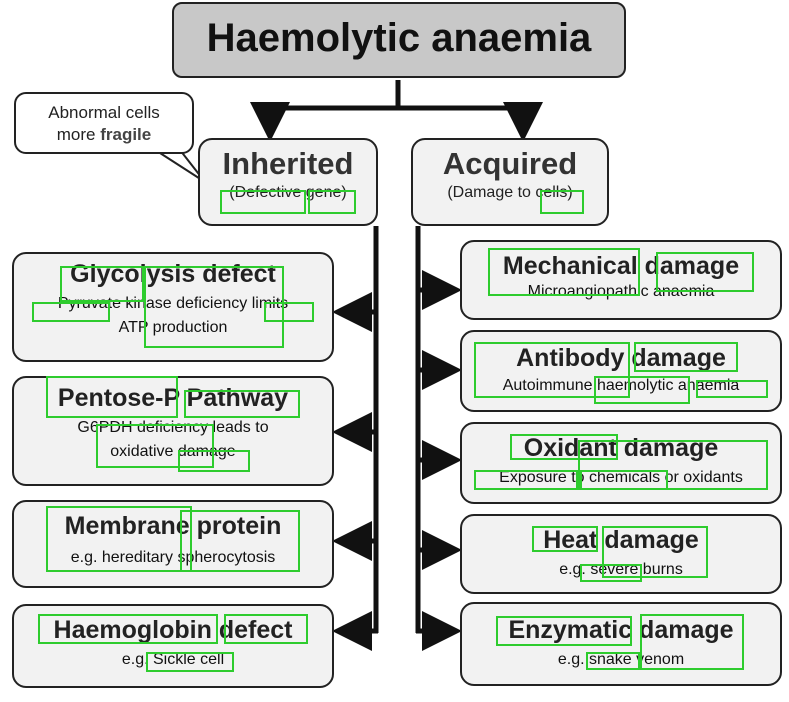 The width and height of the screenshot is (789, 702). Describe the element at coordinates (126, 134) in the screenshot. I see `callout-line2-bold: fragile` at that location.